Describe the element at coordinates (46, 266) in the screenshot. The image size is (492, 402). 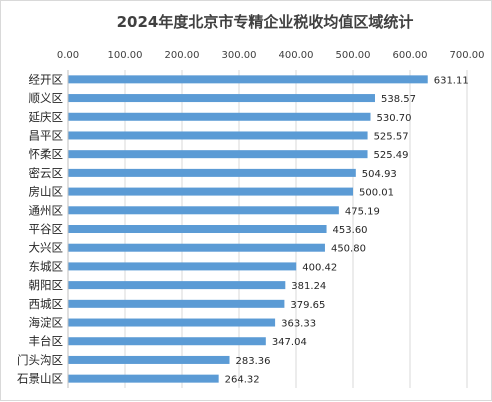
I see `category-label: 东城区` at that location.